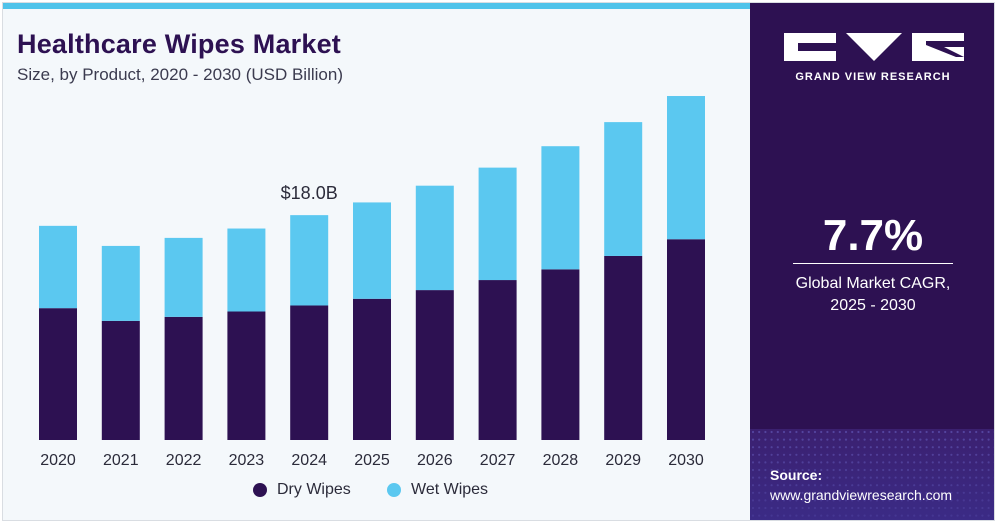  Describe the element at coordinates (309, 372) in the screenshot. I see `bar-dry-wipes-2024` at that location.